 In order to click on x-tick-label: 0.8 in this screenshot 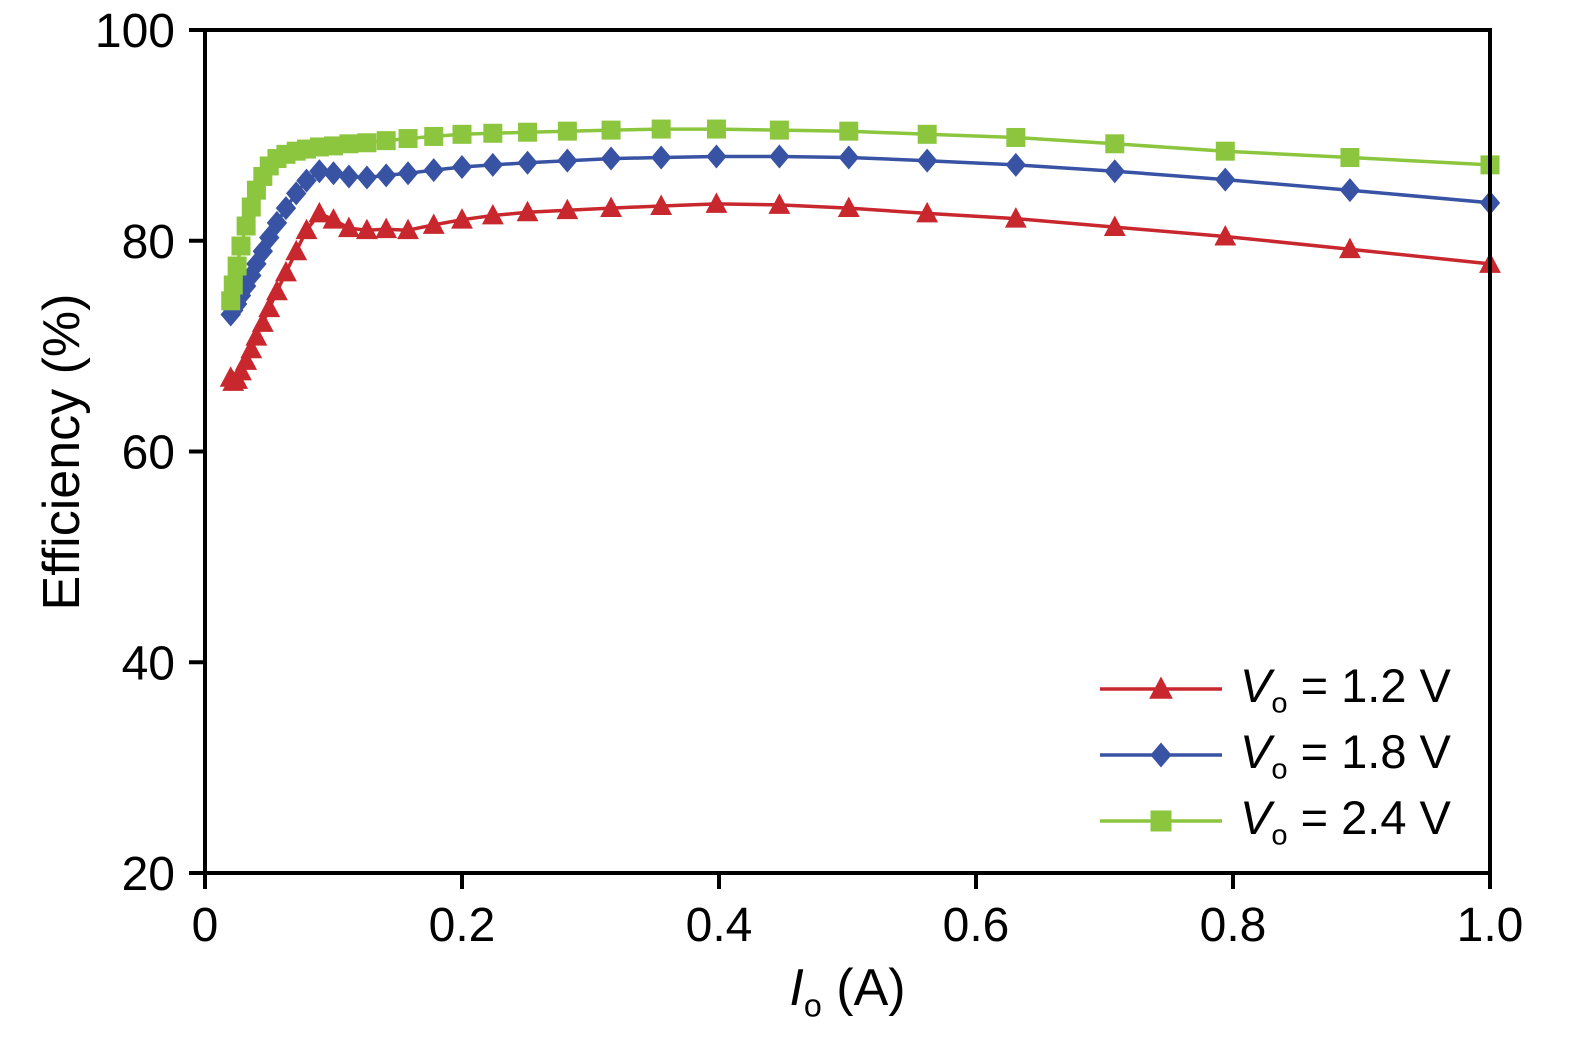, I will do `click(1233, 925)`.